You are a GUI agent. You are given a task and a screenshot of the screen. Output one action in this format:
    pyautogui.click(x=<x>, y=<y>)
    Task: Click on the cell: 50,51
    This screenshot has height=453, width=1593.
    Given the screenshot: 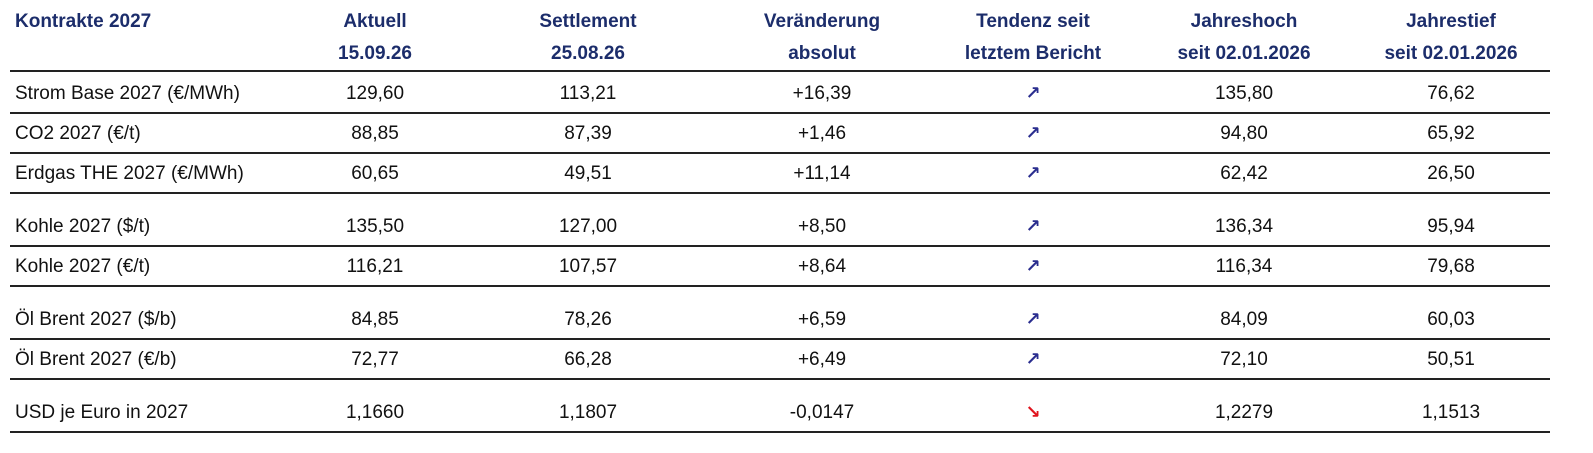 What is the action you would take?
    pyautogui.click(x=1451, y=359)
    